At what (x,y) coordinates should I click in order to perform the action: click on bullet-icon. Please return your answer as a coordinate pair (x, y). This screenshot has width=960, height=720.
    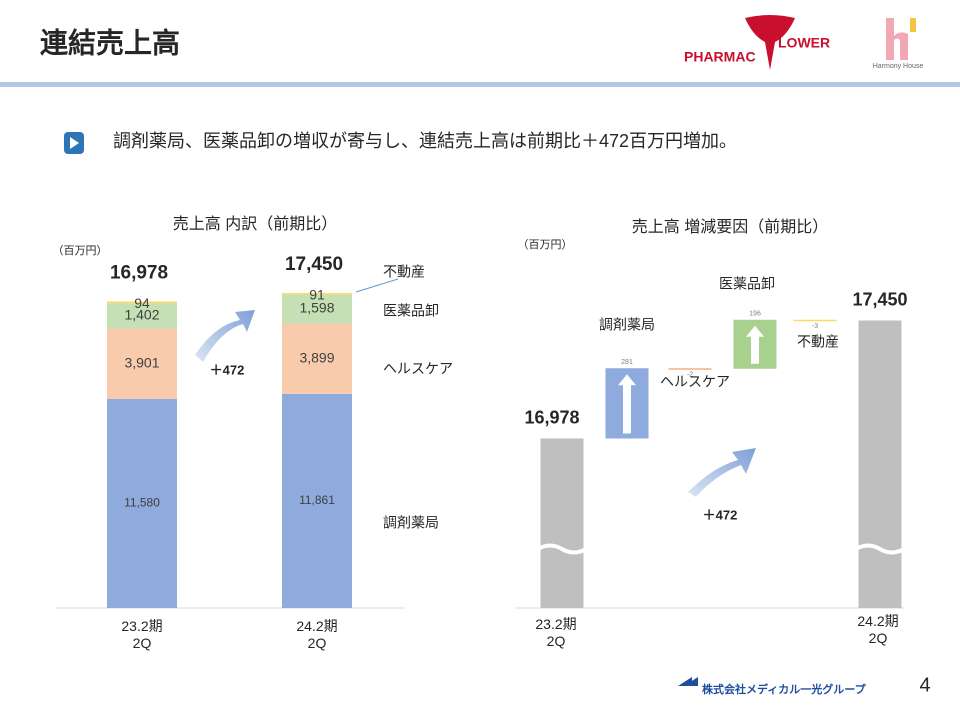
    Looking at the image, I should click on (74, 143).